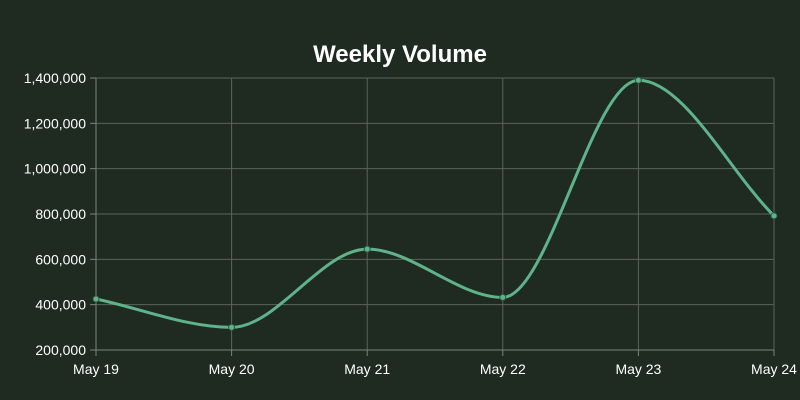  Describe the element at coordinates (60, 259) in the screenshot. I see `y-tick-label: 600,000` at that location.